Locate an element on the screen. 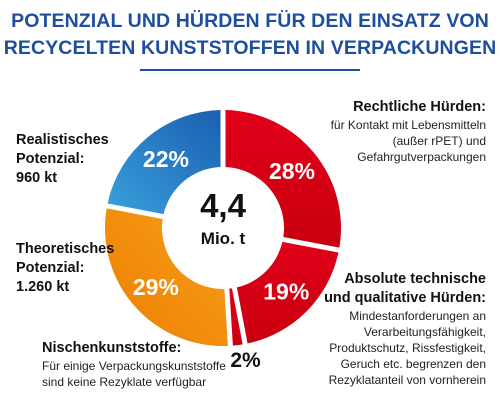 This screenshot has width=500, height=400. label-theoretical: Theoretisches Potenzial: 1.260 kt is located at coordinates (76, 268).